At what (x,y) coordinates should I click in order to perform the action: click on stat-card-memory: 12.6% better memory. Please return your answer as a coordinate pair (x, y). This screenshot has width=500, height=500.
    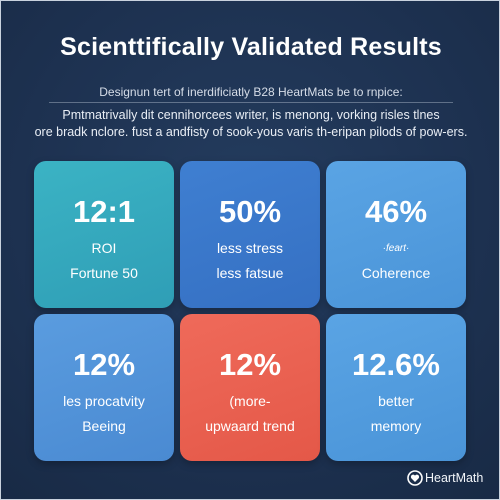
    Looking at the image, I should click on (396, 387).